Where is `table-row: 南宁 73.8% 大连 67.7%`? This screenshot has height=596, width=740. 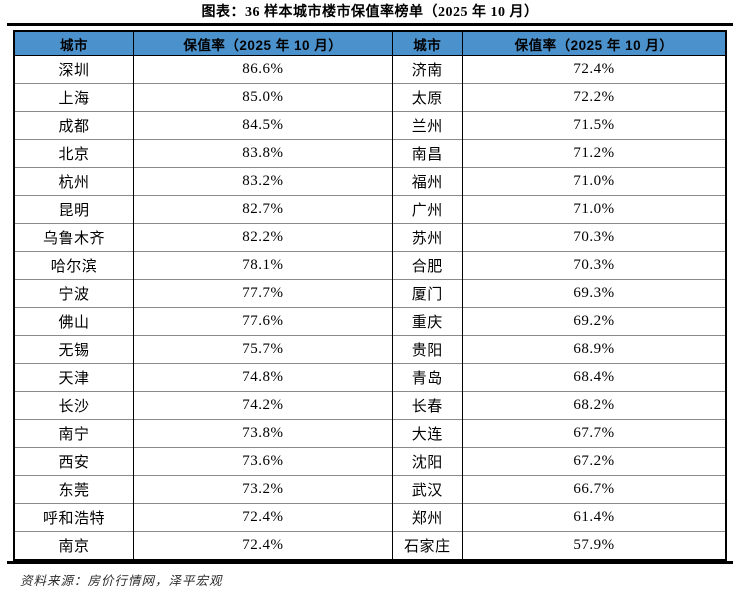 table-row: 南宁 73.8% 大连 67.7% is located at coordinates (370, 433).